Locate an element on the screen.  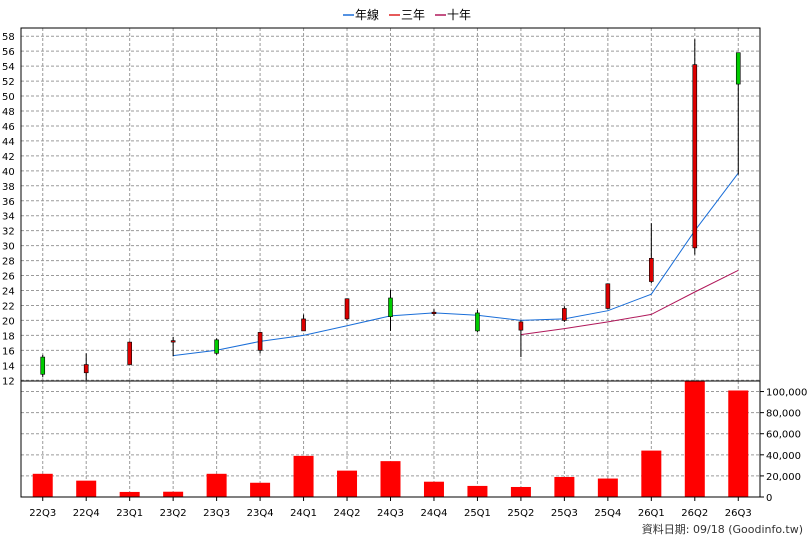
source-label: 資料日期: 09/18 (Goodinfo.tw) is located at coordinates (722, 529).